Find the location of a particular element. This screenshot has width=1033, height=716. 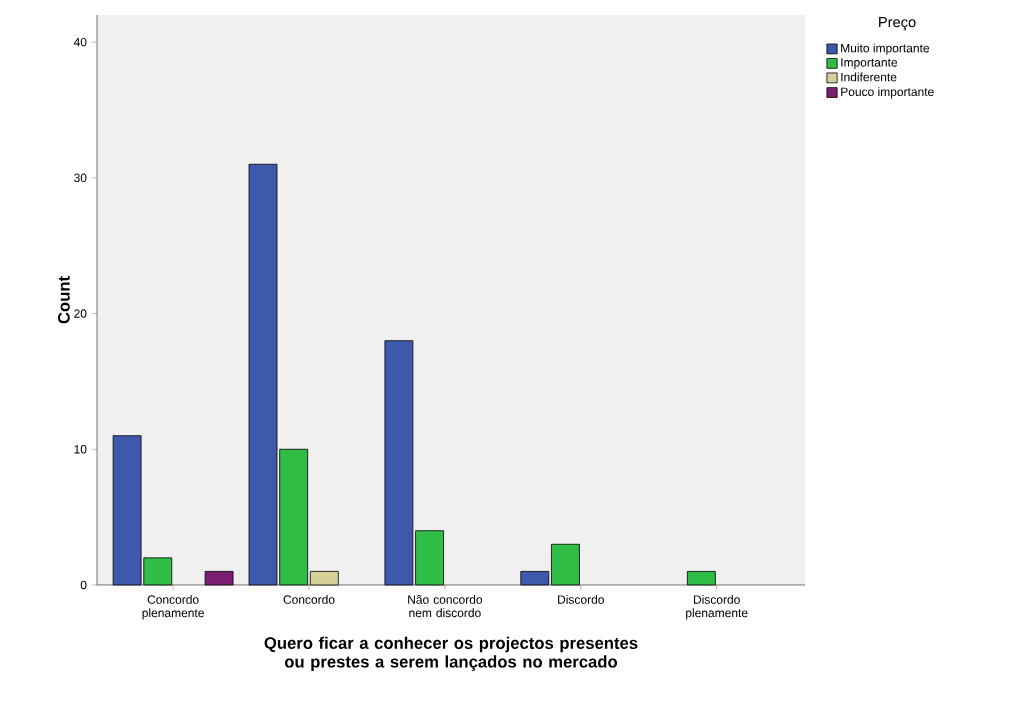

x-tick-label: Não concordo nem discordo is located at coordinates (445, 606).